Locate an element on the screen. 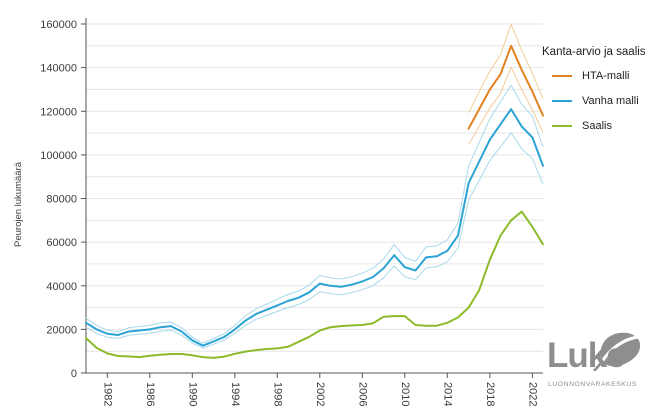 This screenshot has width=651, height=419. y-tick-label: 60000 is located at coordinates (61, 243).